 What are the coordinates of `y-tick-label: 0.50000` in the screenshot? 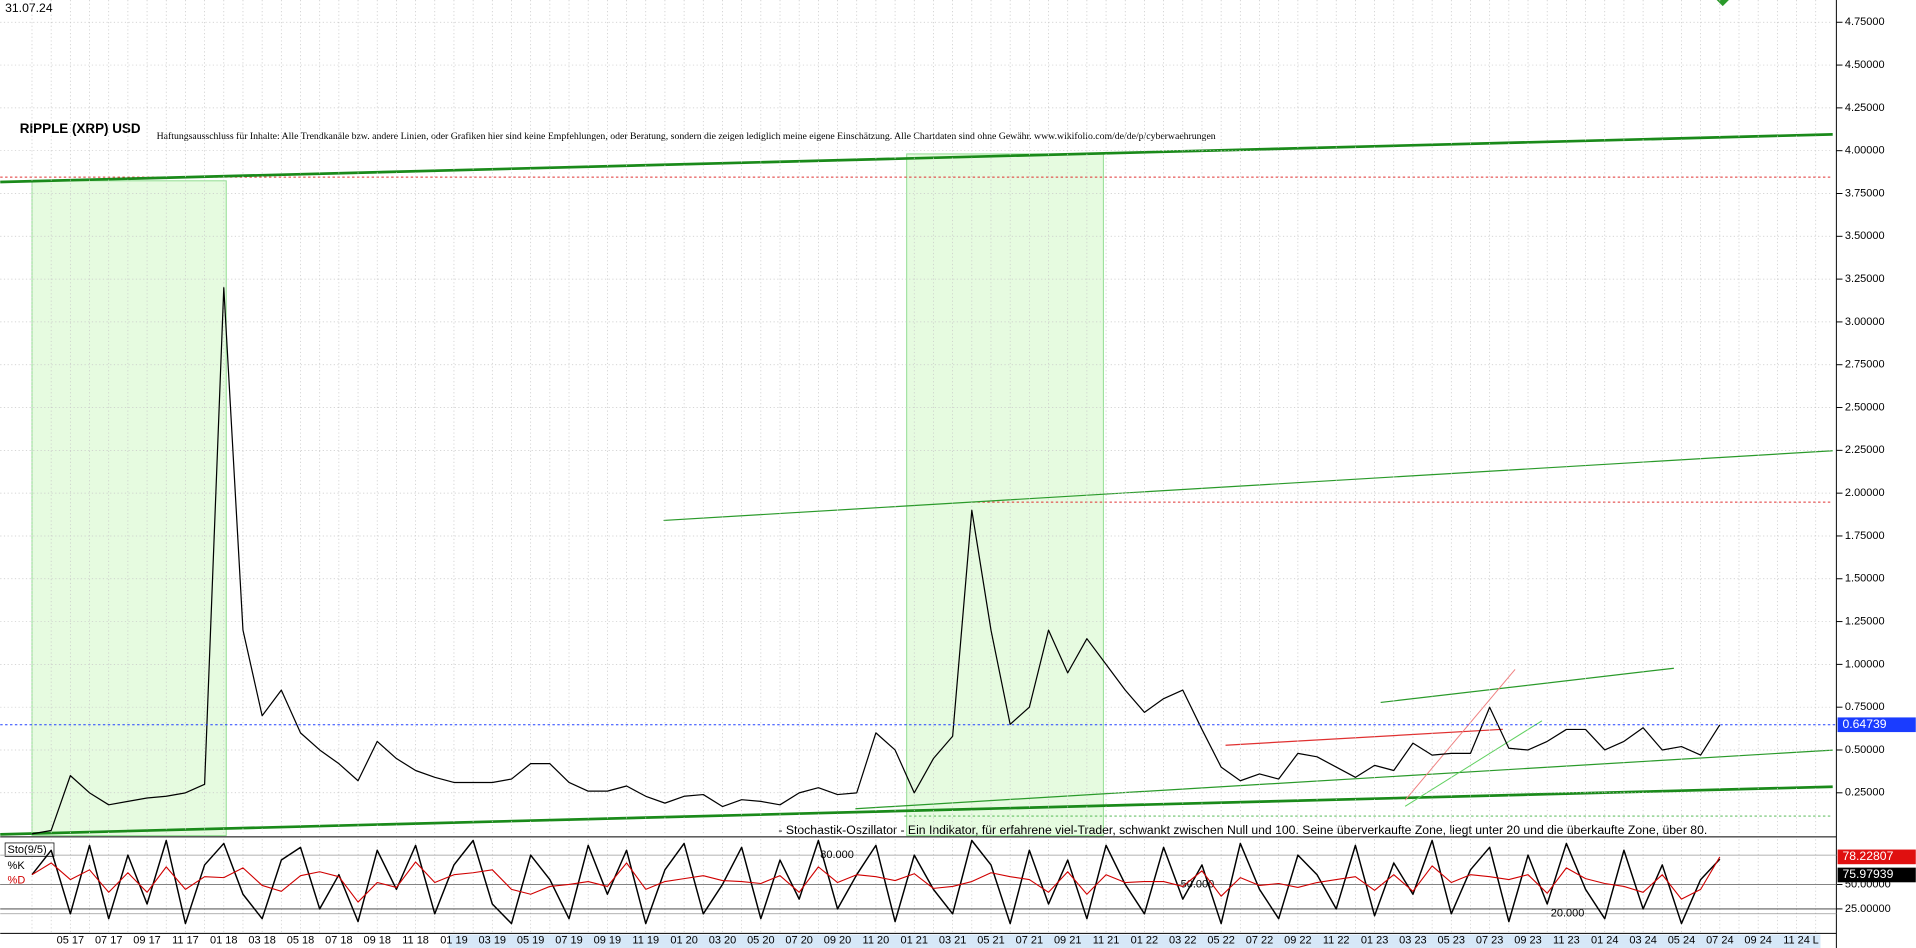 It's located at (1865, 750).